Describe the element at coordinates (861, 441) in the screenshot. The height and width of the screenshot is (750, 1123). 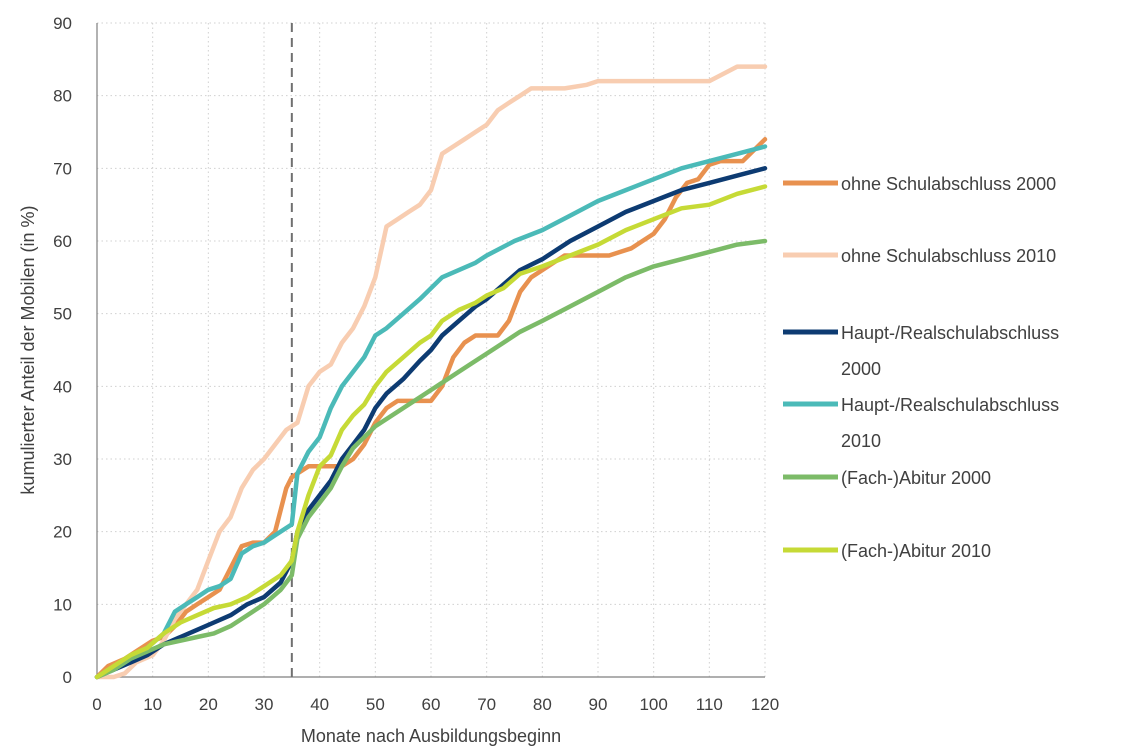
I see `legend-label-4: 2010` at that location.